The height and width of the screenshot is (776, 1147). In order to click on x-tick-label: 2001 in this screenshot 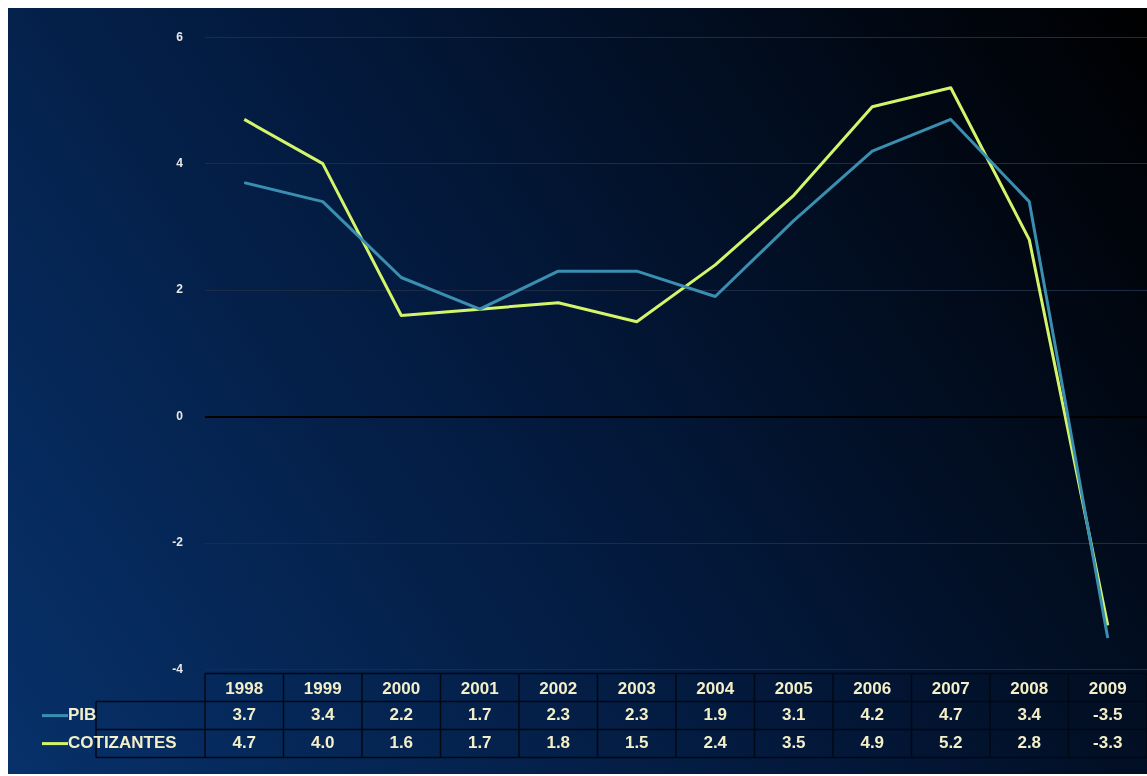, I will do `click(479, 689)`.